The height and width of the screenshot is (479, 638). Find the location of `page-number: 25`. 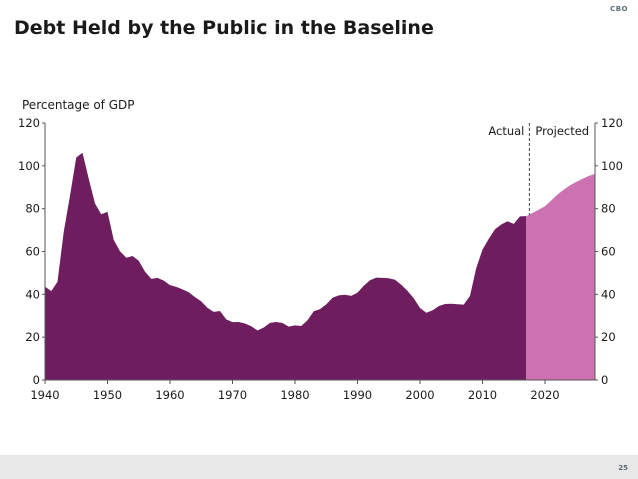

page-number: 25 is located at coordinates (623, 468).